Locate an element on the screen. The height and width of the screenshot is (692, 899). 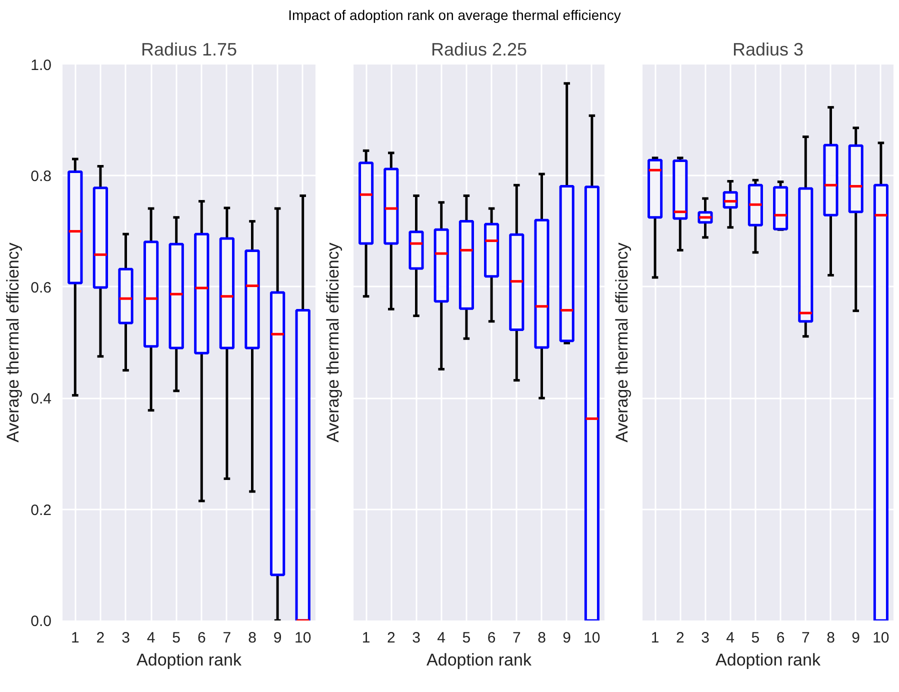
y-tick-label: 0.0 is located at coordinates (41, 621).